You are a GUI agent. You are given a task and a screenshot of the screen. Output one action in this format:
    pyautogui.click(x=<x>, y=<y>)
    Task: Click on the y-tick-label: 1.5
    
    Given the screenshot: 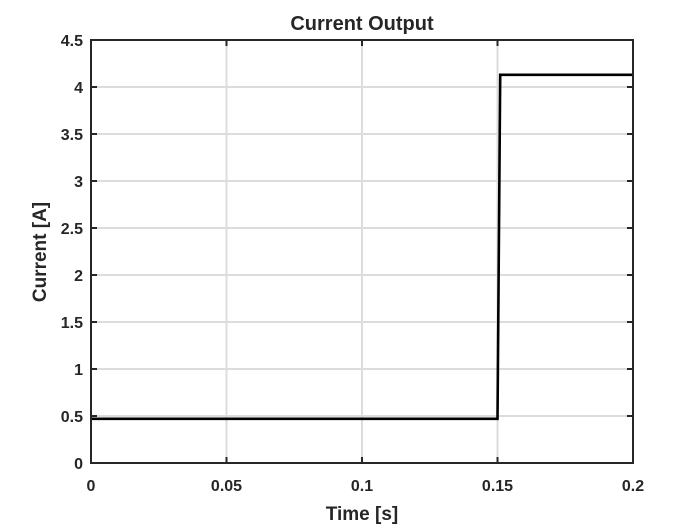 What is the action you would take?
    pyautogui.click(x=72, y=323)
    